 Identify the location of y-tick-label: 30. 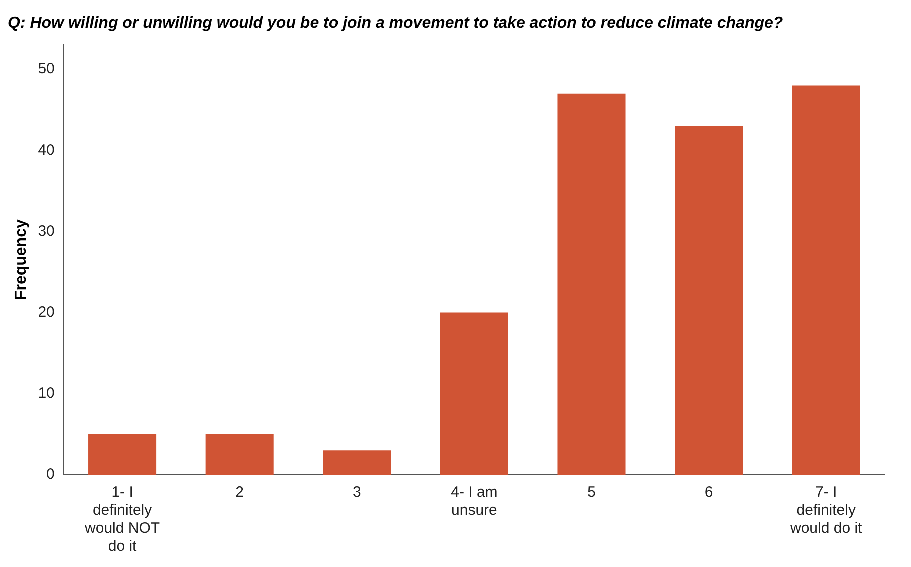
(46, 231).